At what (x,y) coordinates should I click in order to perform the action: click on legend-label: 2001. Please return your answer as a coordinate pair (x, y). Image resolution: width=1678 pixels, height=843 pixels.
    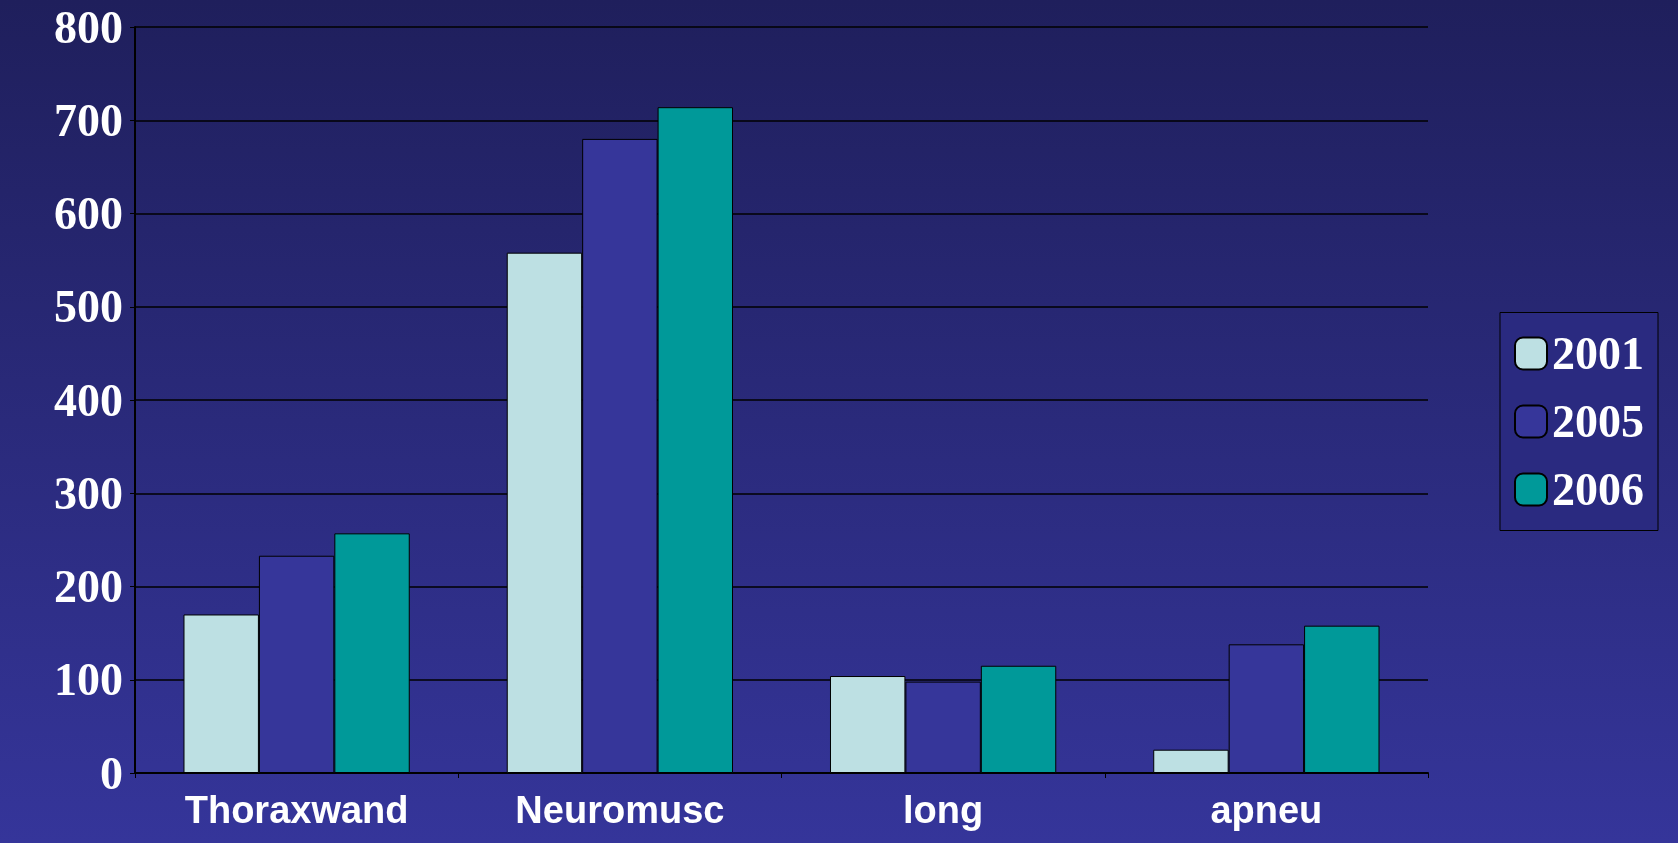
    Looking at the image, I should click on (1598, 353).